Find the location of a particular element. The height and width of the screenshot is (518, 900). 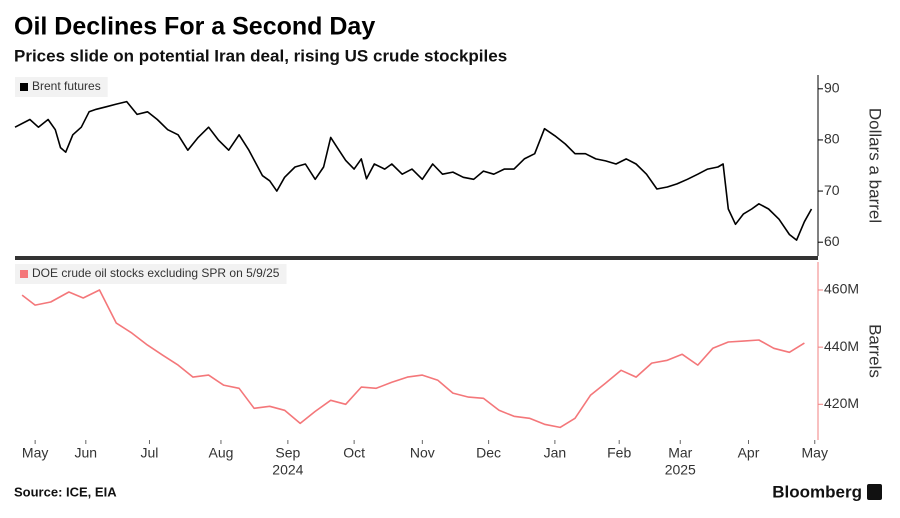

x-tick-label: Feb is located at coordinates (619, 453).